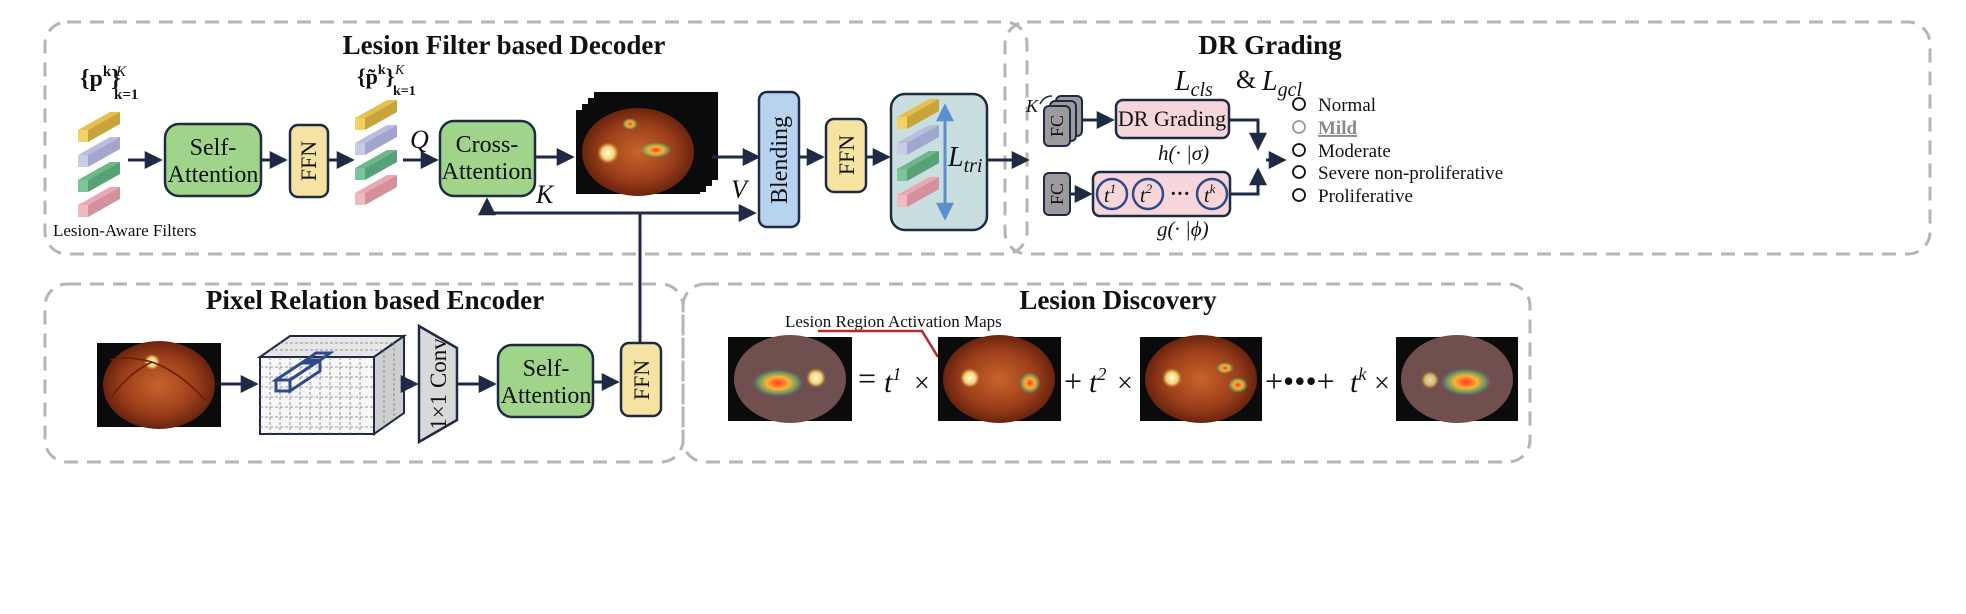  What do you see at coordinates (375, 76) in the screenshot?
I see `svg-text: {p̃k}` at bounding box center [375, 76].